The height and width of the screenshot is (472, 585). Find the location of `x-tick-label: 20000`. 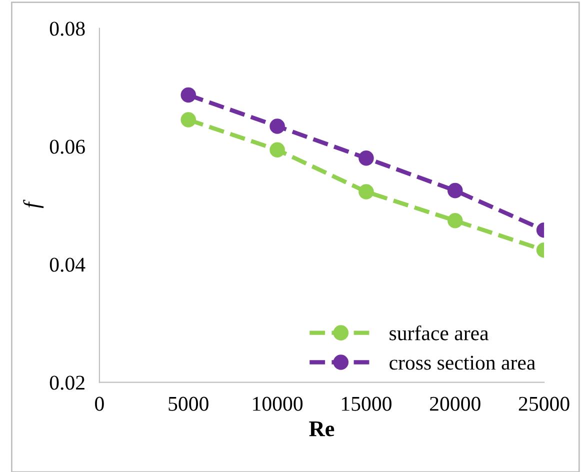

x-tick-label: 20000 is located at coordinates (455, 403).